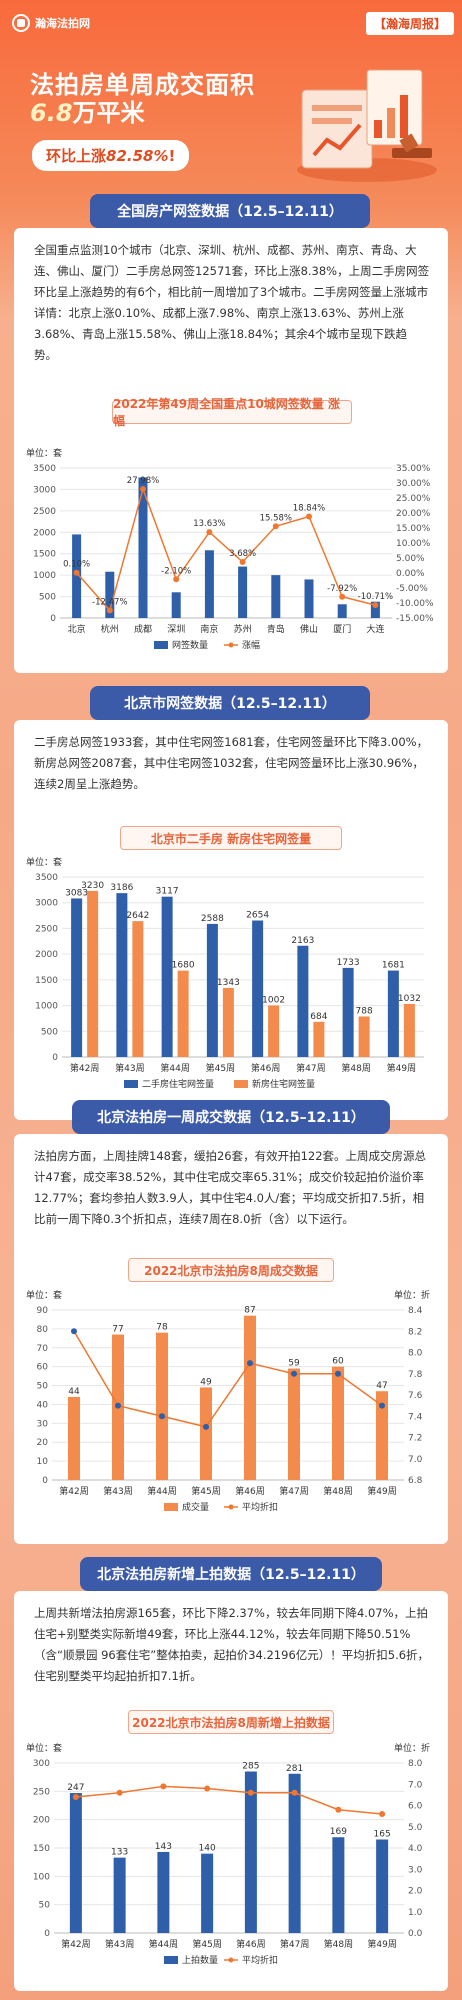 The height and width of the screenshot is (2000, 462). Describe the element at coordinates (44, 555) in the screenshot. I see `y-tick-label: 1500` at that location.